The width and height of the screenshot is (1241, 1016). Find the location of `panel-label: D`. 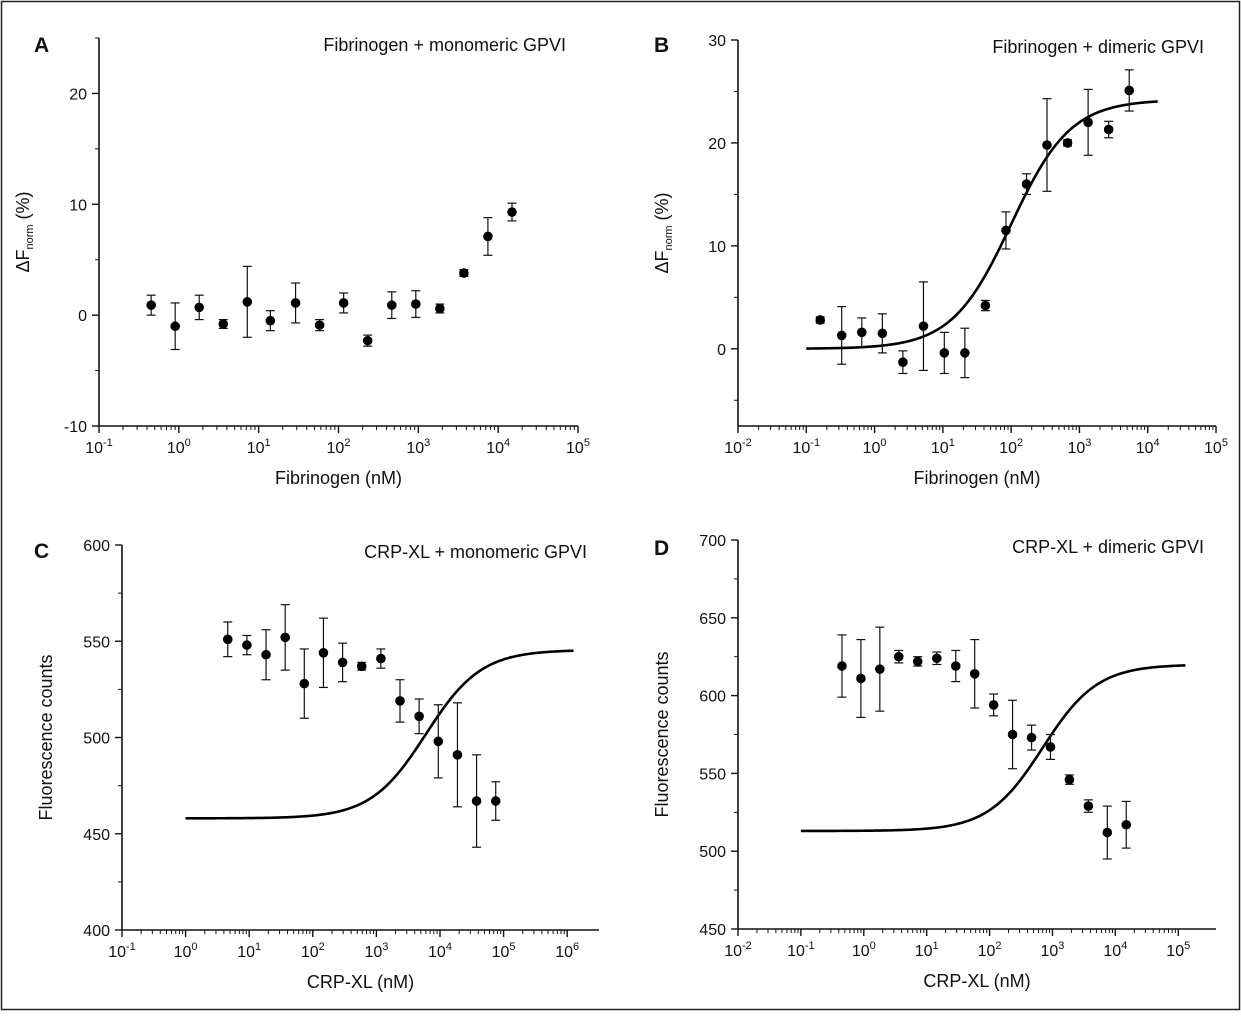

panel-label: D is located at coordinates (661, 548).